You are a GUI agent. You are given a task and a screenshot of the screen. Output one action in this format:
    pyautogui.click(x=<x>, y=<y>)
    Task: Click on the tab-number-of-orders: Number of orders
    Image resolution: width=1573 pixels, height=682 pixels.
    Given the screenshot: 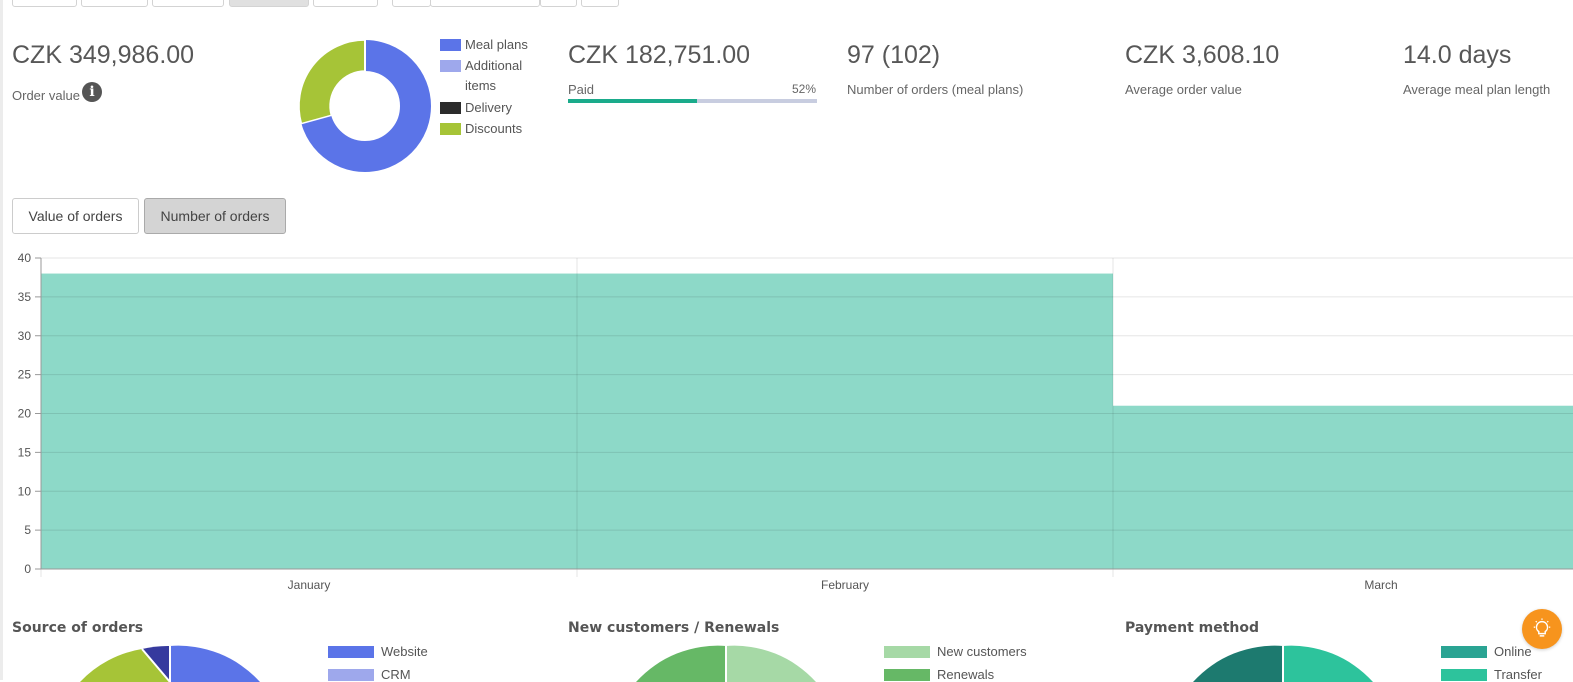 What is the action you would take?
    pyautogui.click(x=215, y=216)
    